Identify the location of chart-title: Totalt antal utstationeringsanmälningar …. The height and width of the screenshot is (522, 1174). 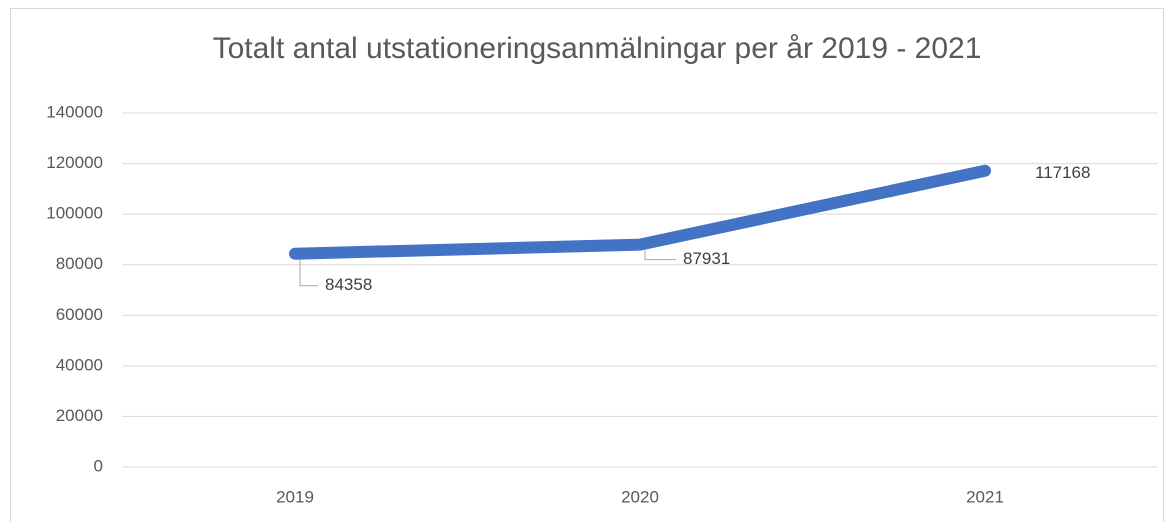
(597, 48).